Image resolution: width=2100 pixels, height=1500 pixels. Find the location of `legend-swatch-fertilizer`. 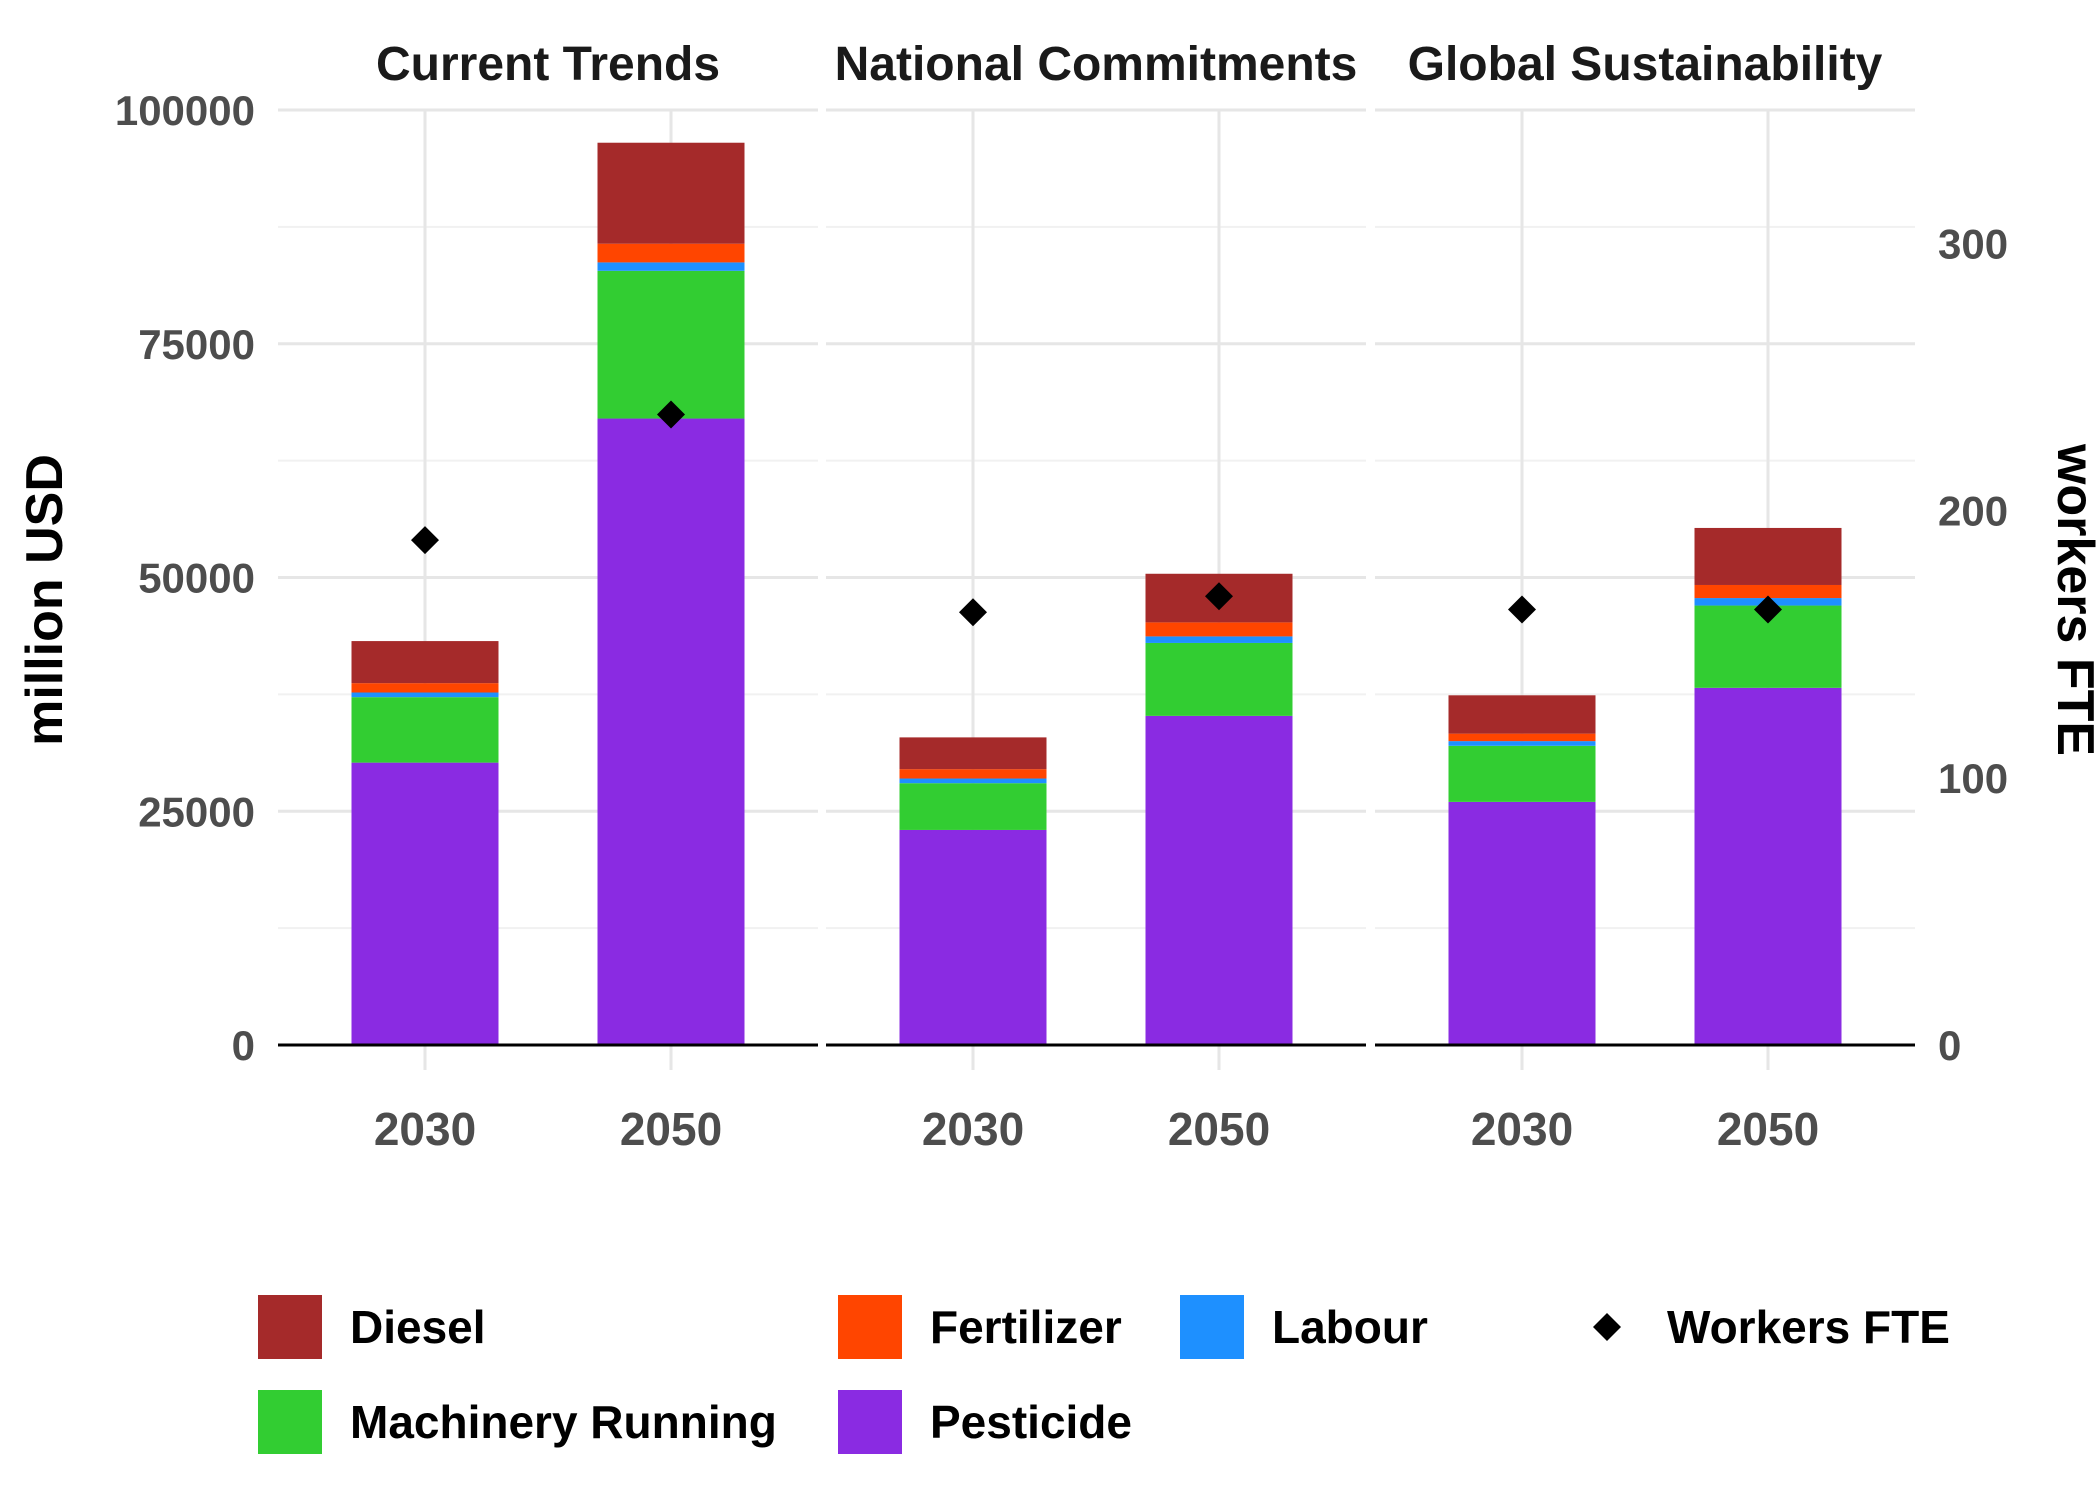

legend-swatch-fertilizer is located at coordinates (870, 1327).